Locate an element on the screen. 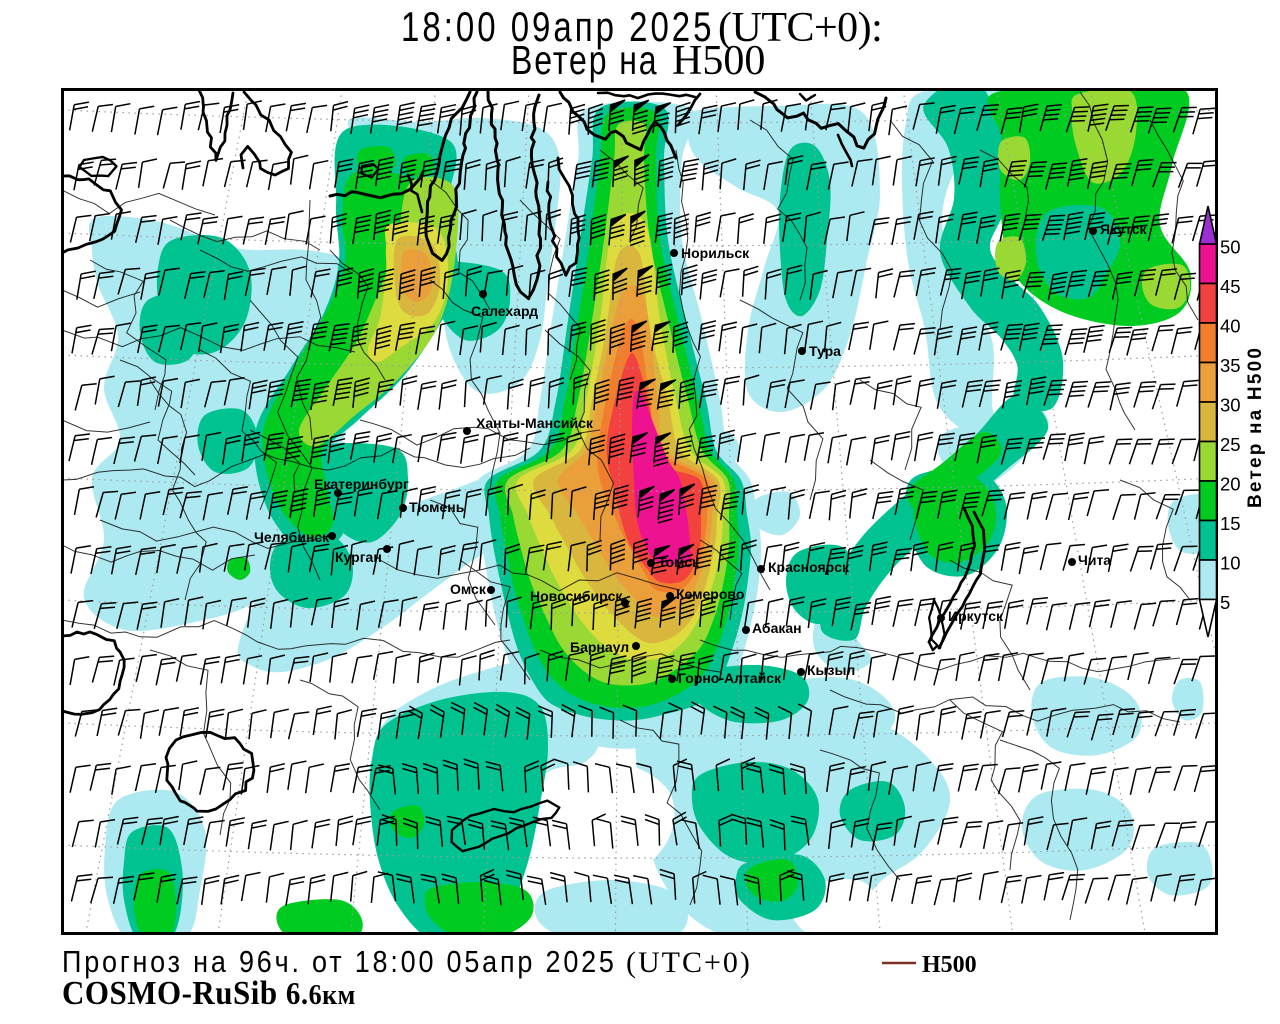 The image size is (1280, 1024). svg-text: 5 is located at coordinates (1225, 602).